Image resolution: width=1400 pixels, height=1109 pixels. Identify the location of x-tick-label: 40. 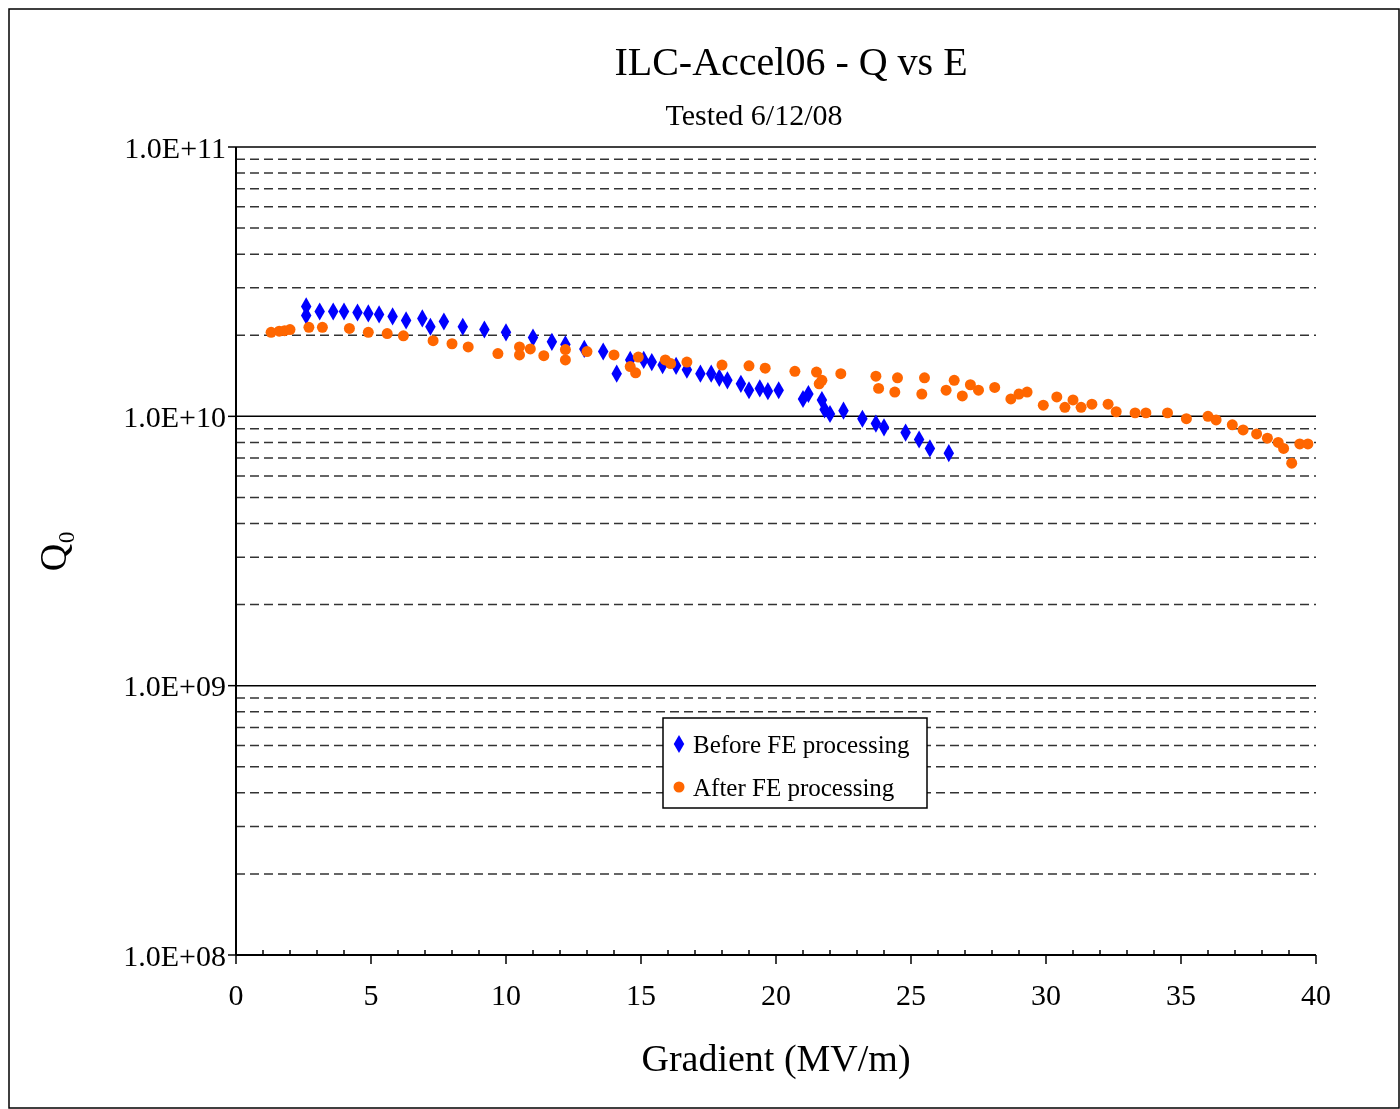
(1316, 994).